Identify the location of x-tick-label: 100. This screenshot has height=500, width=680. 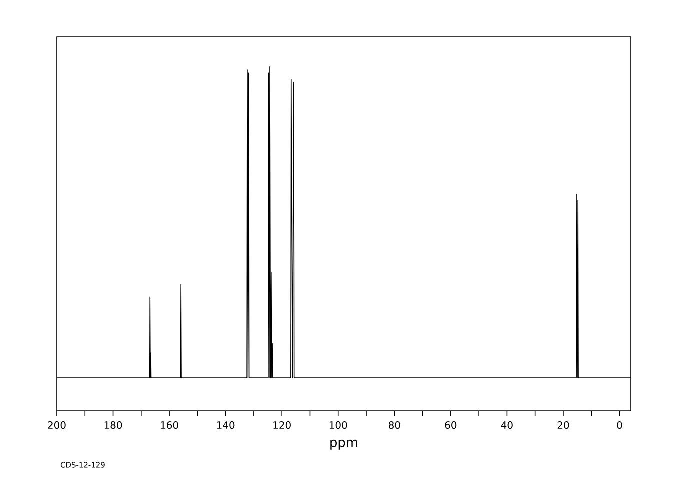
(339, 426).